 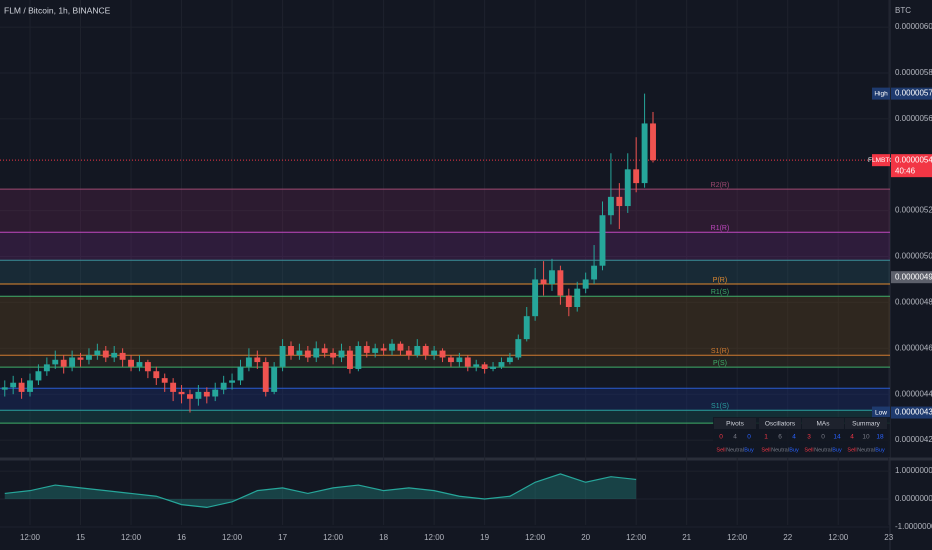 What do you see at coordinates (686, 537) in the screenshot?
I see `x-tick-label: 21` at bounding box center [686, 537].